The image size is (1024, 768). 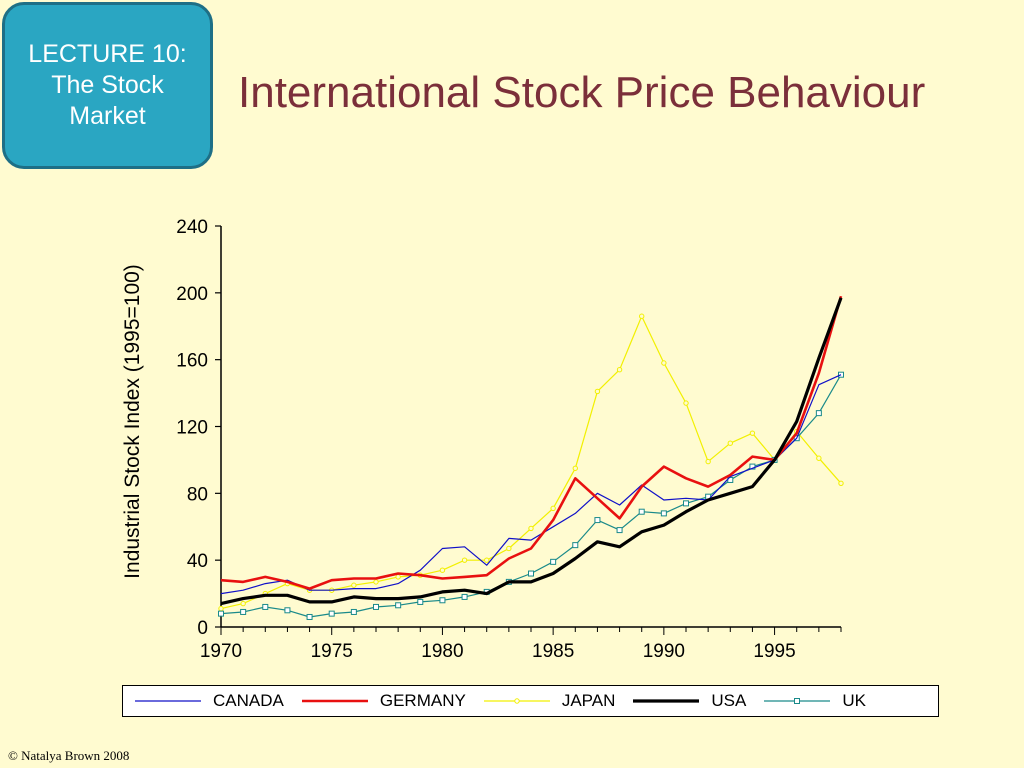 What do you see at coordinates (442, 651) in the screenshot?
I see `x-tick-label: 1980` at bounding box center [442, 651].